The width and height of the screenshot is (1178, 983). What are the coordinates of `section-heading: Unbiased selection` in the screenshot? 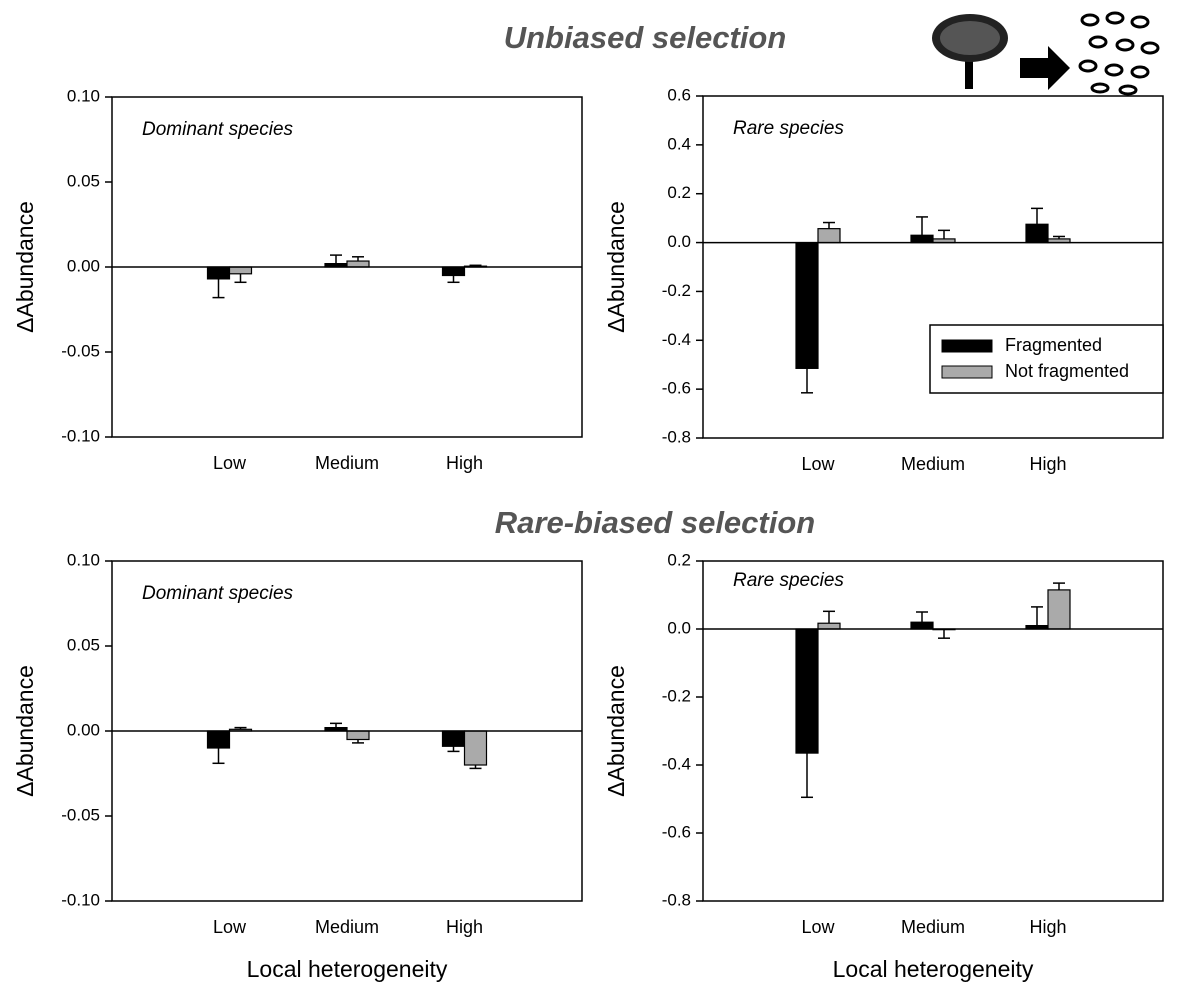 It's located at (645, 37).